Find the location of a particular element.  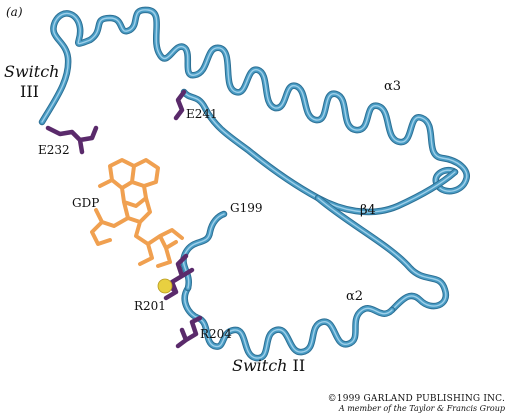

label-r204: R204 is located at coordinates (216, 334).